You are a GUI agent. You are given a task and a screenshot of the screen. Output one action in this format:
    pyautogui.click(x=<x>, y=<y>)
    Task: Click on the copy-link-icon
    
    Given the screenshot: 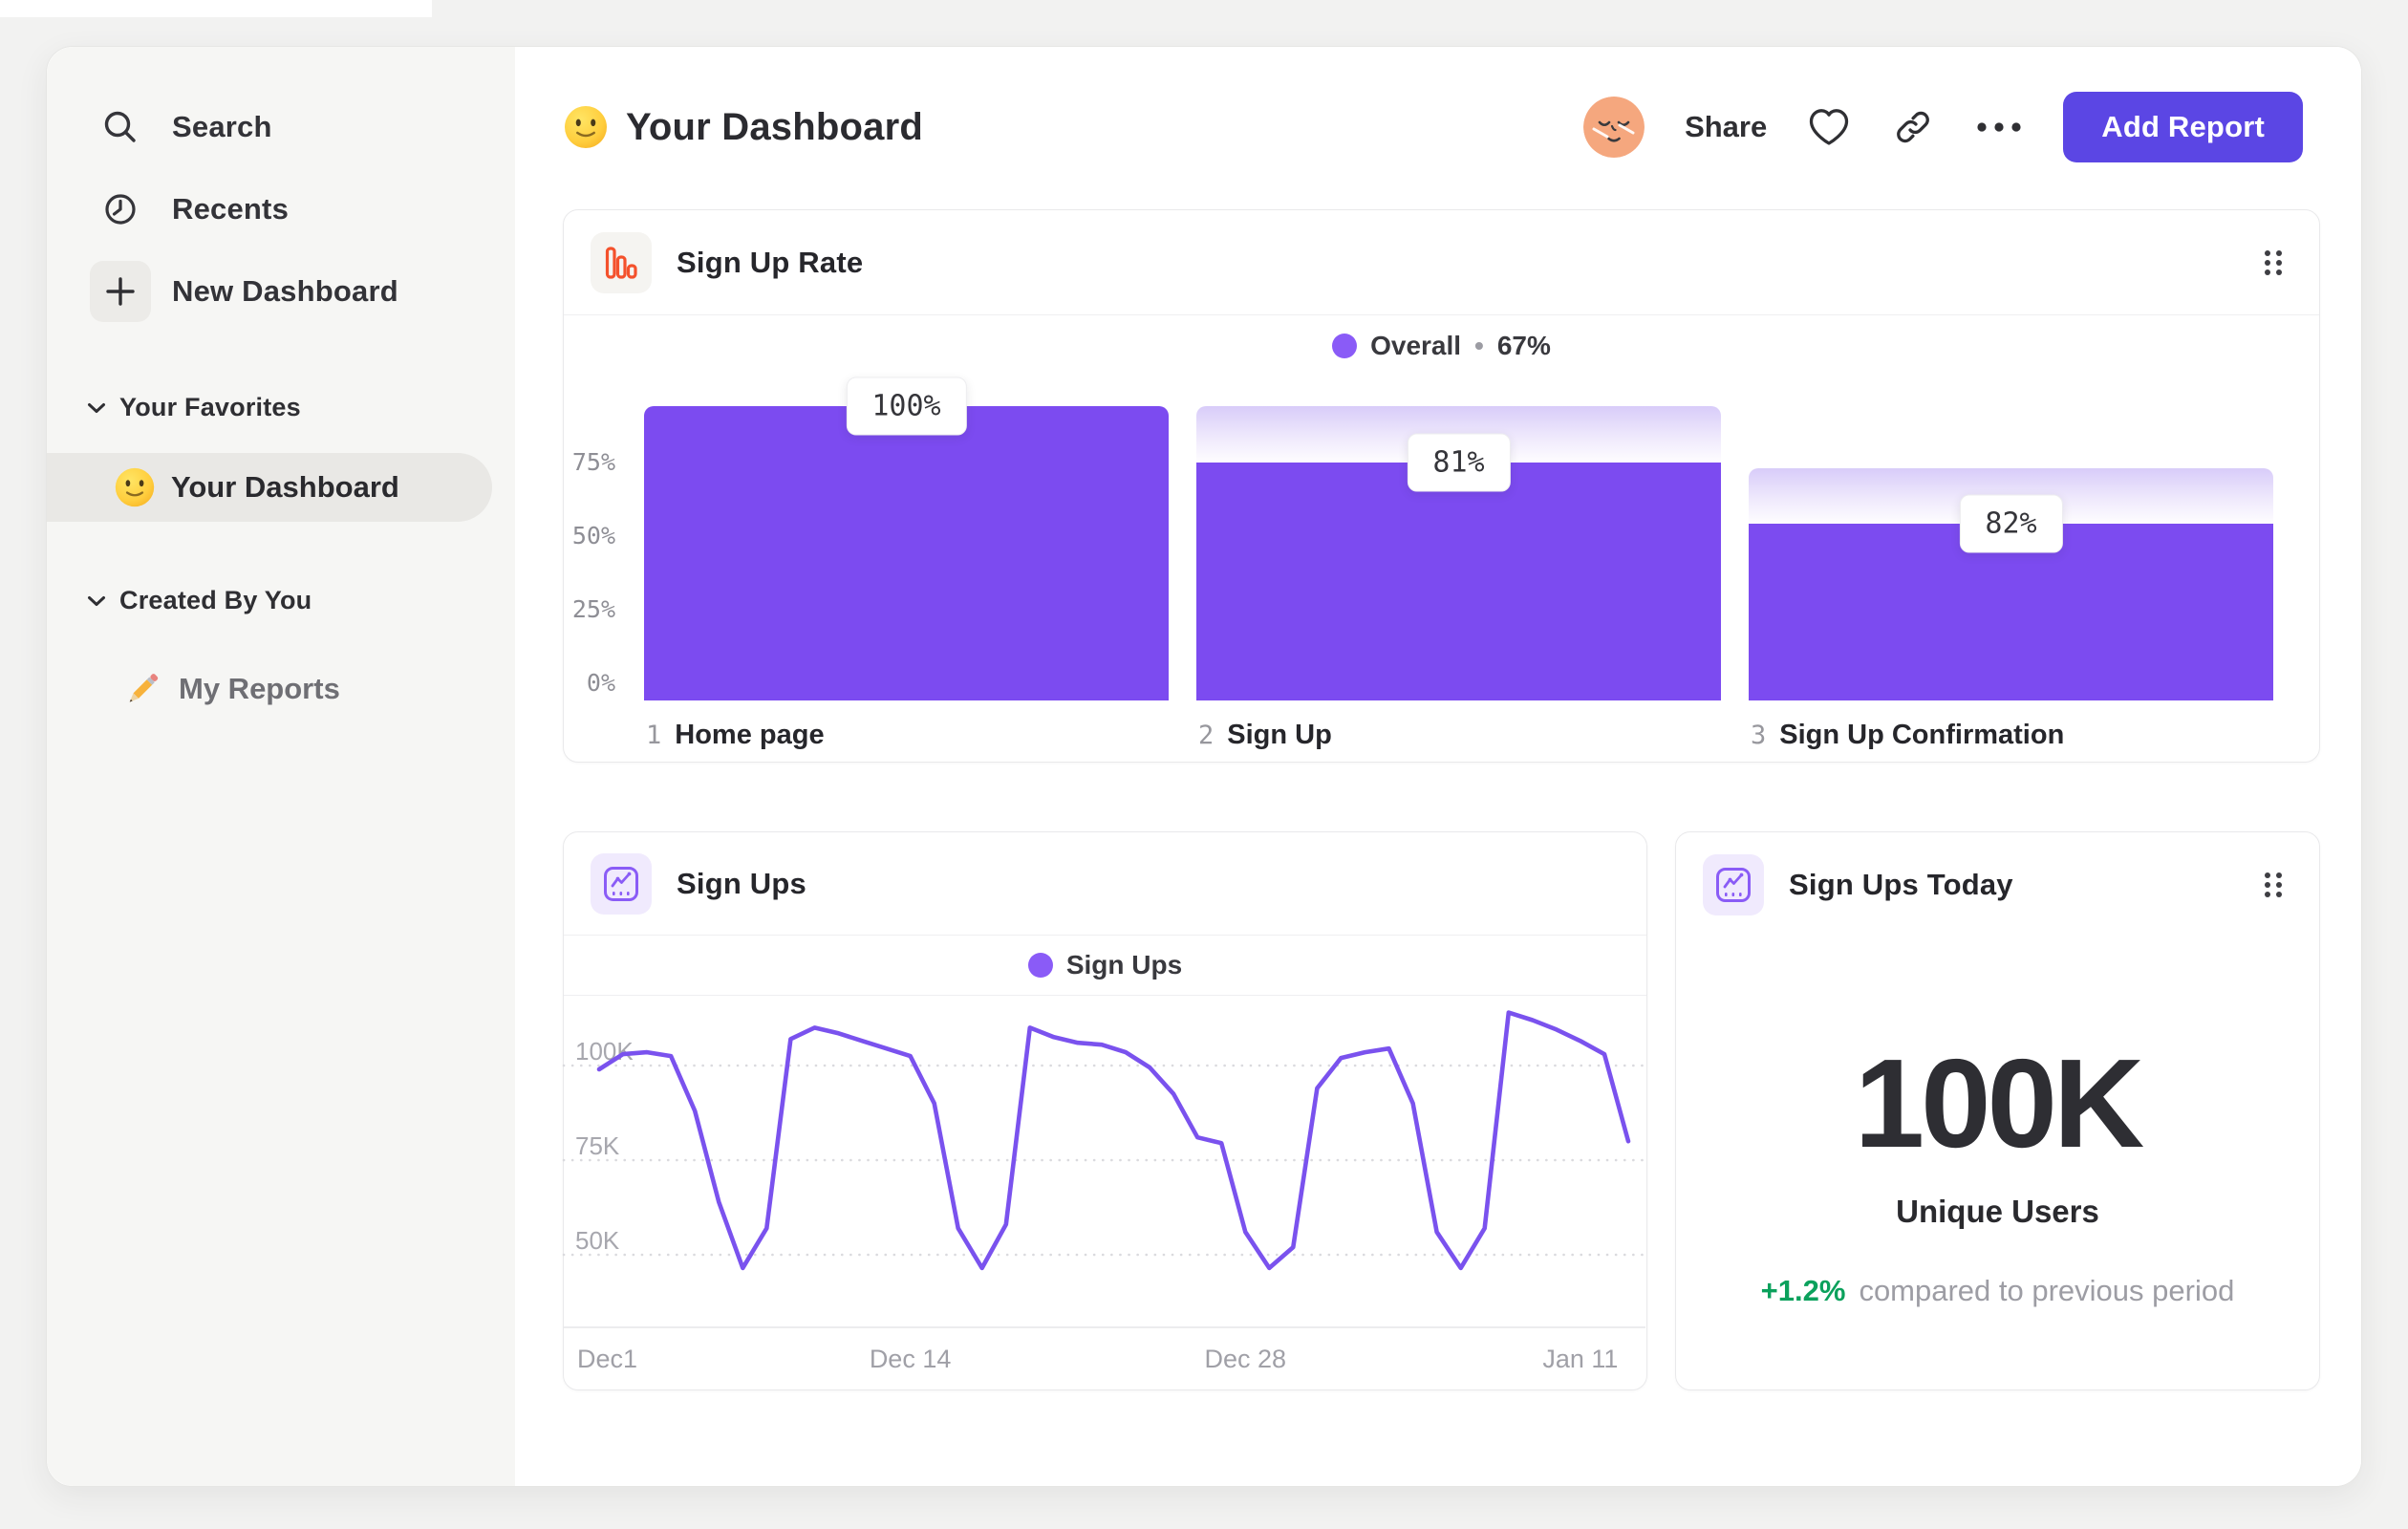 What is the action you would take?
    pyautogui.click(x=1913, y=127)
    